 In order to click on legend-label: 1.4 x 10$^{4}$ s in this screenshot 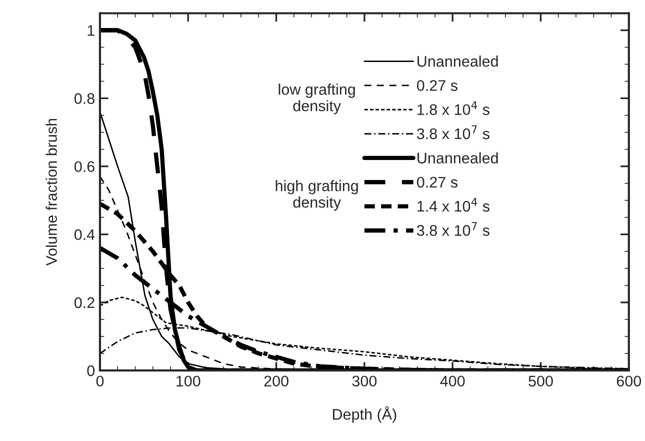, I will do `click(454, 205)`.